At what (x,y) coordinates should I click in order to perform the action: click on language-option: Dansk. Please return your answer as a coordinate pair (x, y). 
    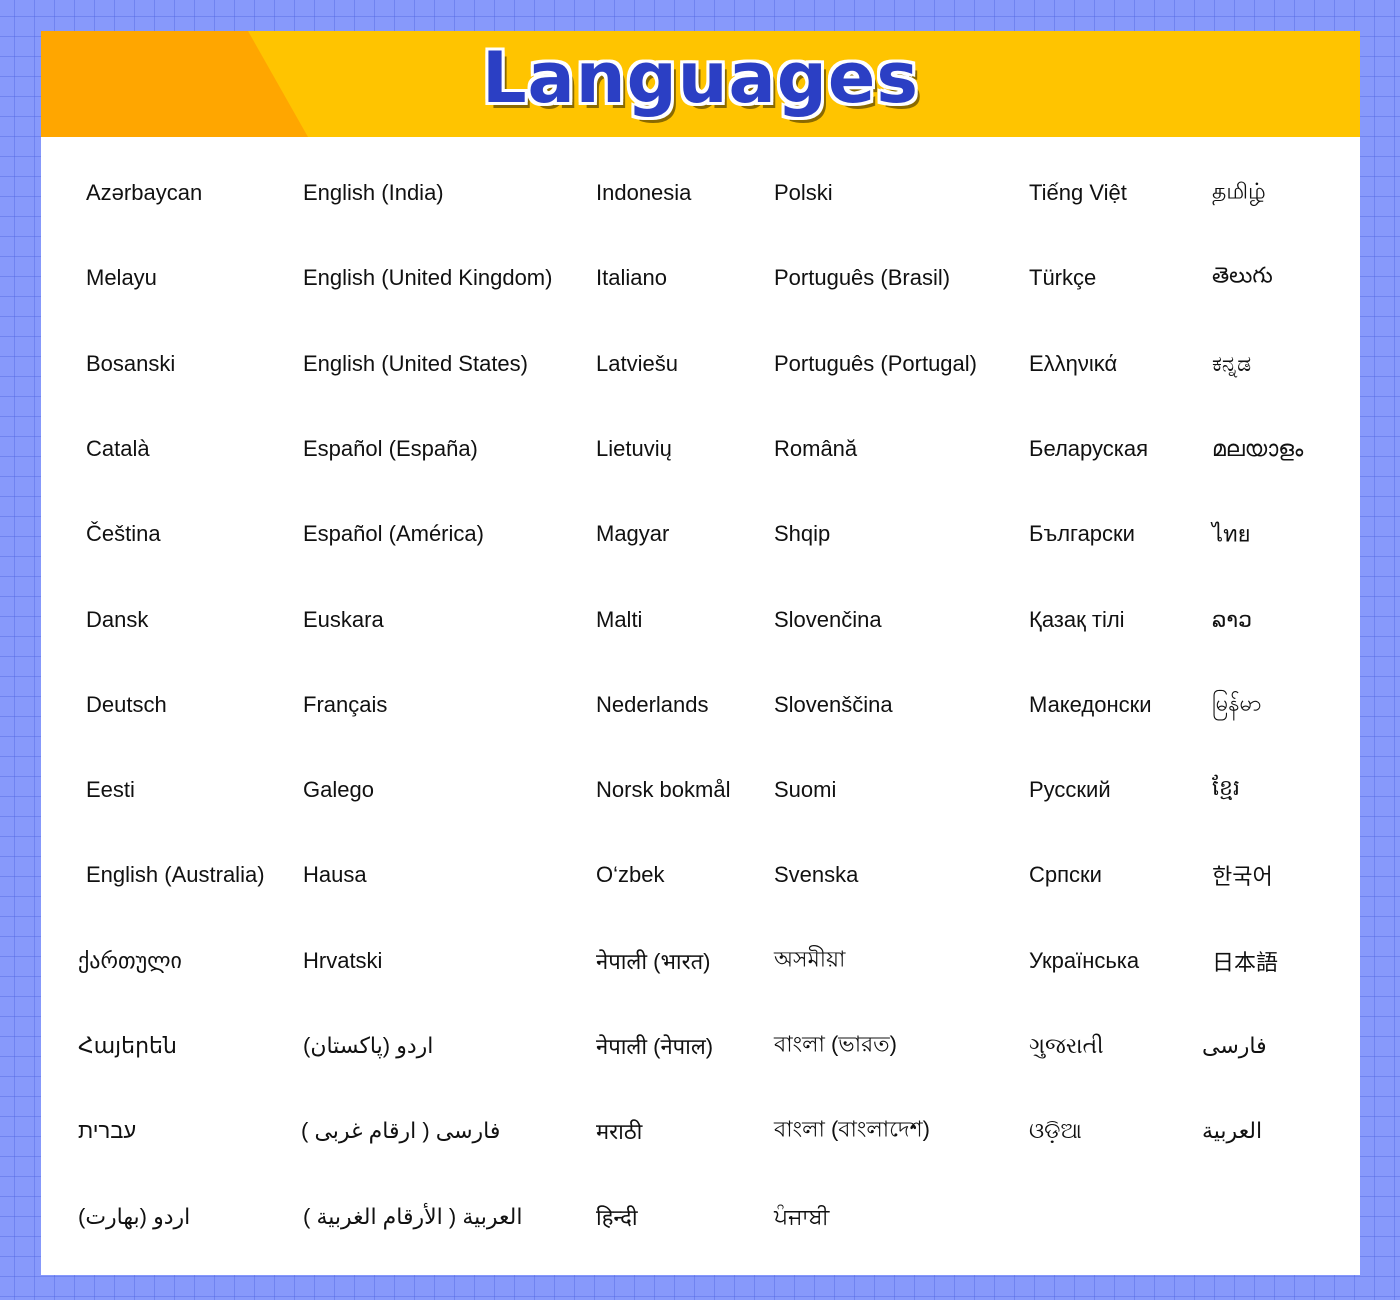
    Looking at the image, I should click on (117, 619).